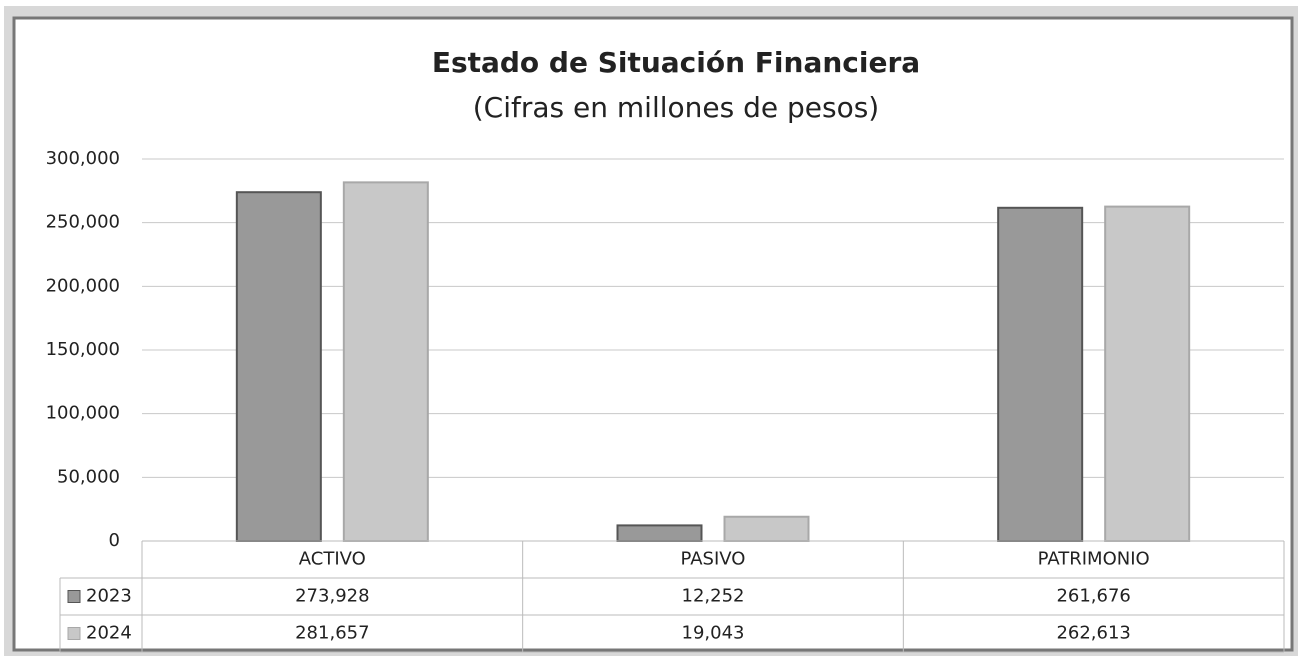 The height and width of the screenshot is (660, 1303). I want to click on data-label: 19,043, so click(713, 633).